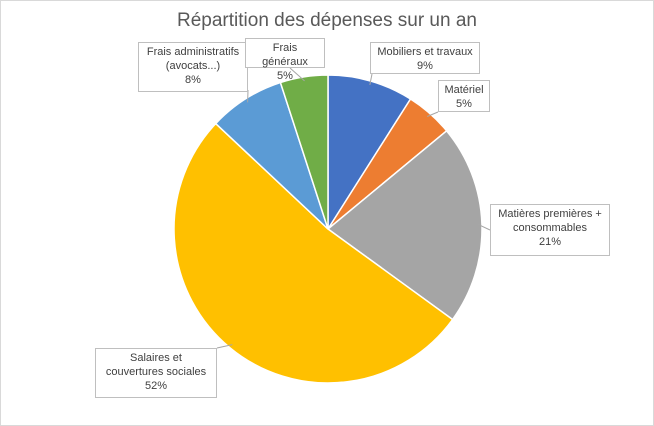 This screenshot has height=426, width=654. Describe the element at coordinates (285, 55) in the screenshot. I see `data-label-category: Frais généraux` at that location.